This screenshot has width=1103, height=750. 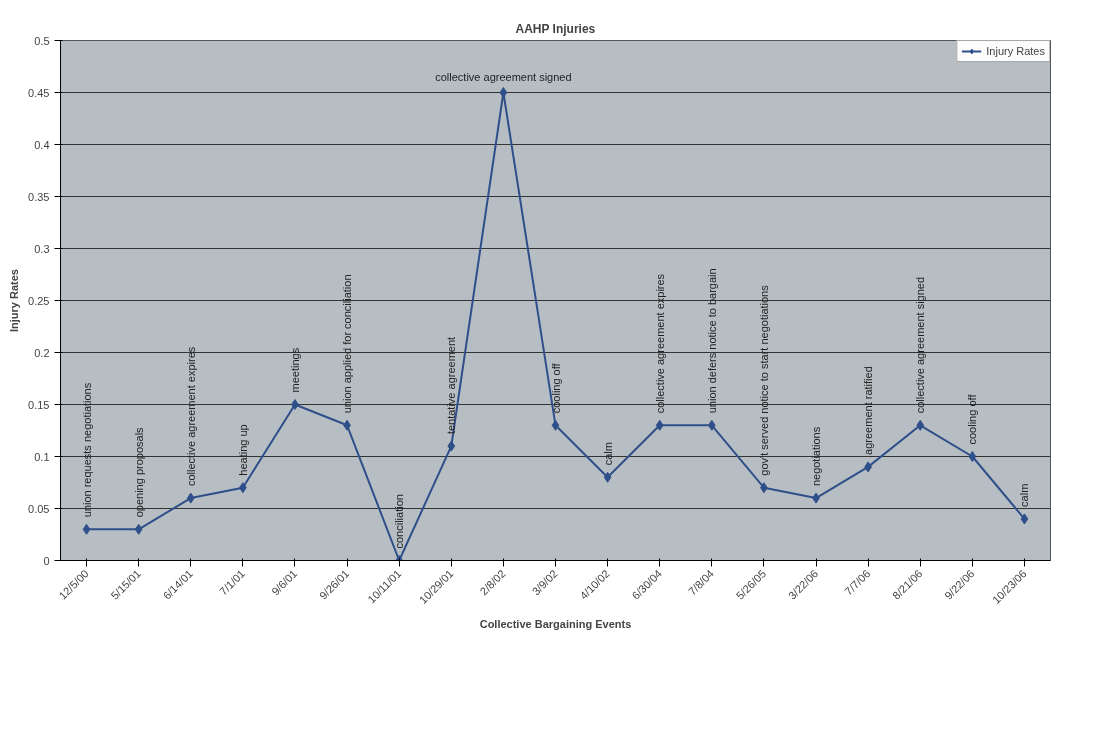 What do you see at coordinates (242, 450) in the screenshot?
I see `annotation: heating up` at bounding box center [242, 450].